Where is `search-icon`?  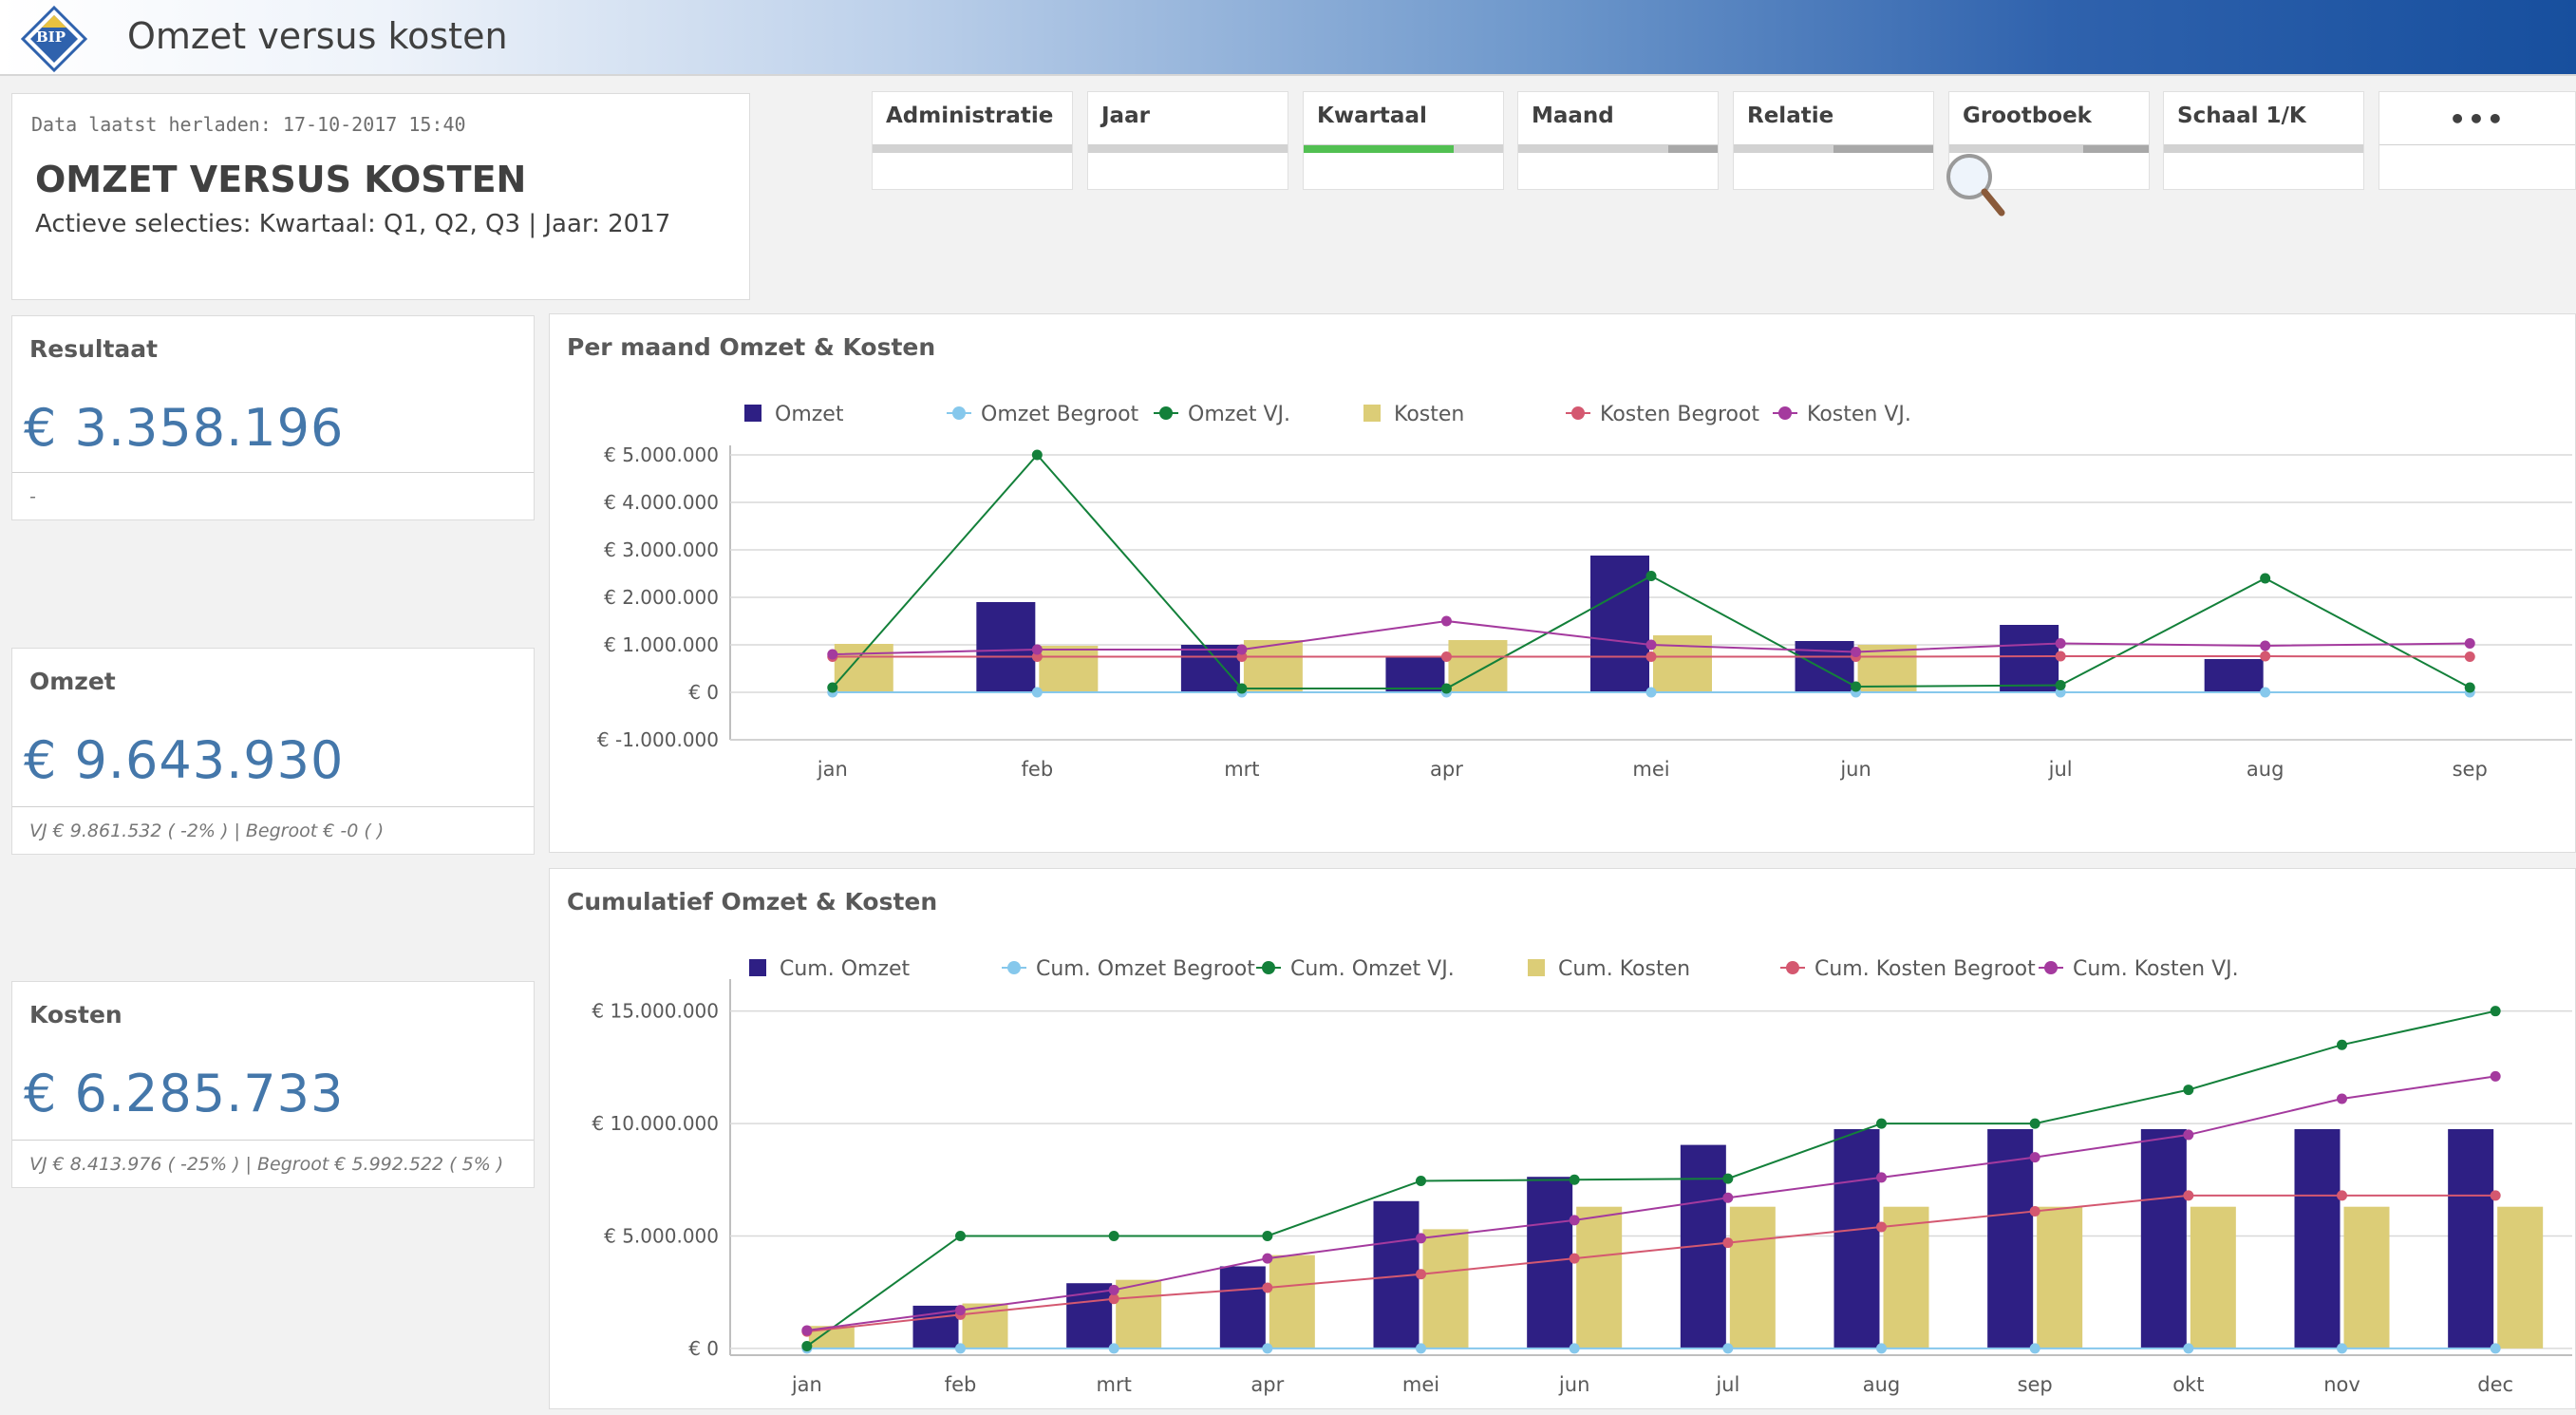
search-icon is located at coordinates (1975, 184).